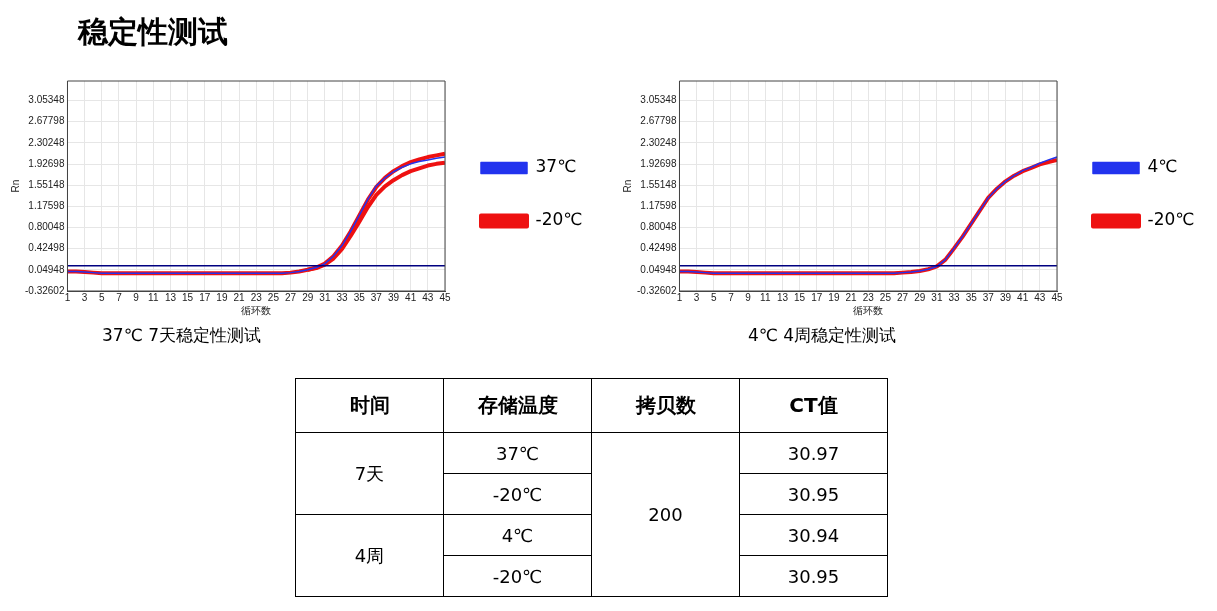  I want to click on text: 4℃ 4周稳定性测试, so click(822, 335).